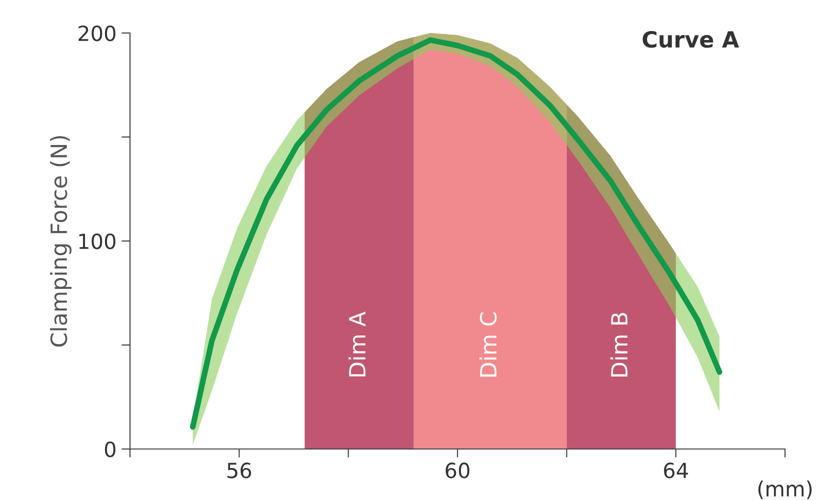 Image resolution: width=825 pixels, height=500 pixels. Describe the element at coordinates (97, 241) in the screenshot. I see `y-tick-label: 100` at that location.